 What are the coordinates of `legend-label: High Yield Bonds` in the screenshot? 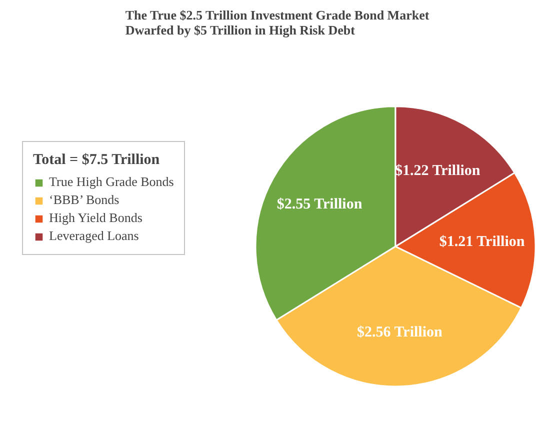 It's located at (95, 218).